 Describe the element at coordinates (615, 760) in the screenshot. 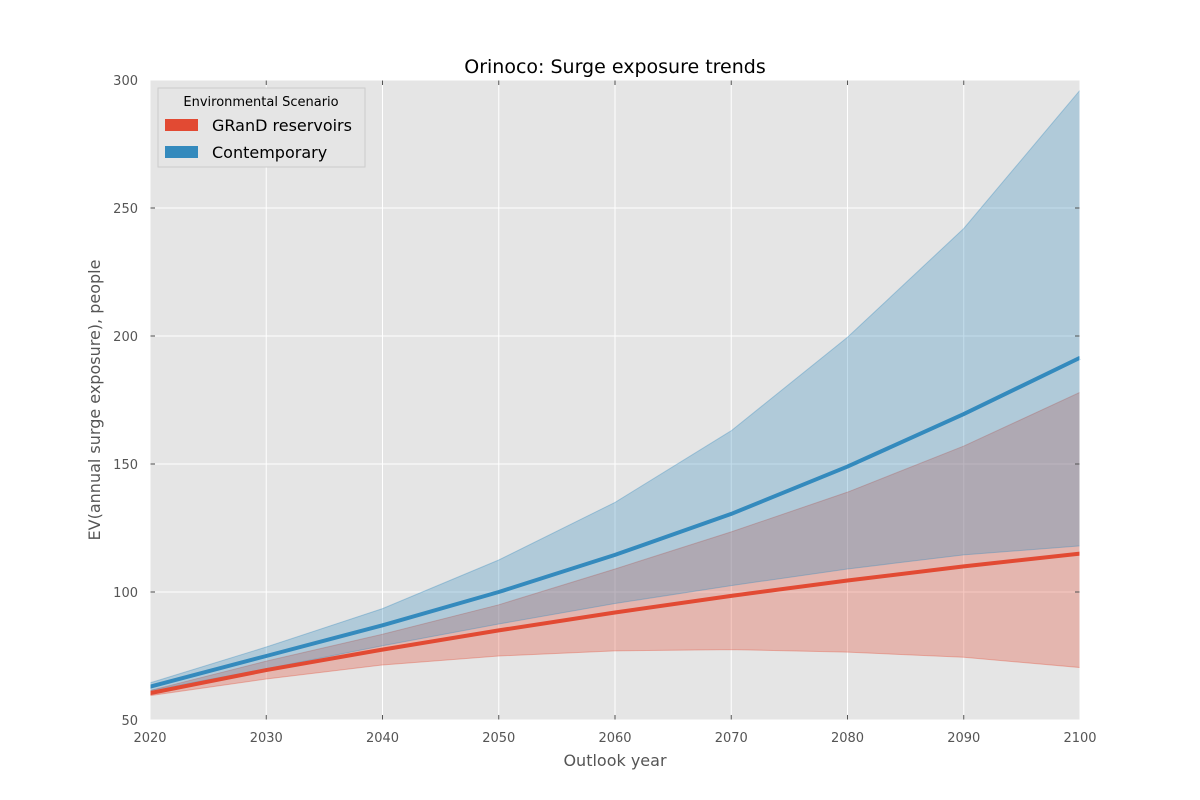

I see `x-axis-label: Outlook year` at that location.